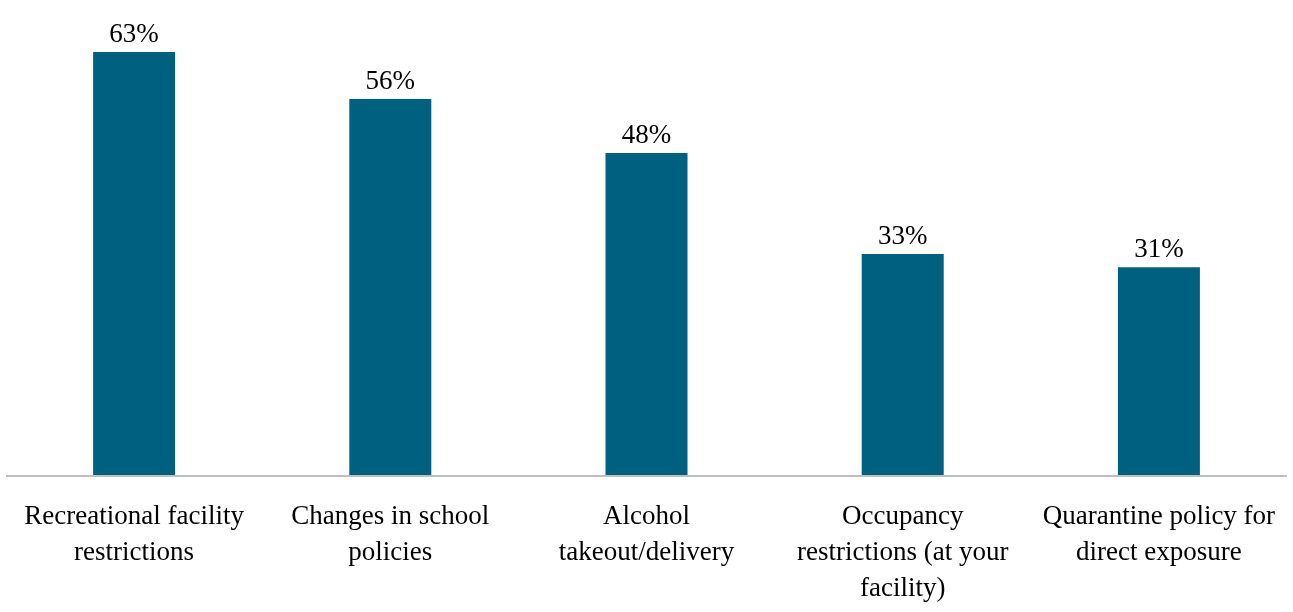  Describe the element at coordinates (1159, 533) in the screenshot. I see `x-tick-label: Quarantine policy for direct exposure` at that location.